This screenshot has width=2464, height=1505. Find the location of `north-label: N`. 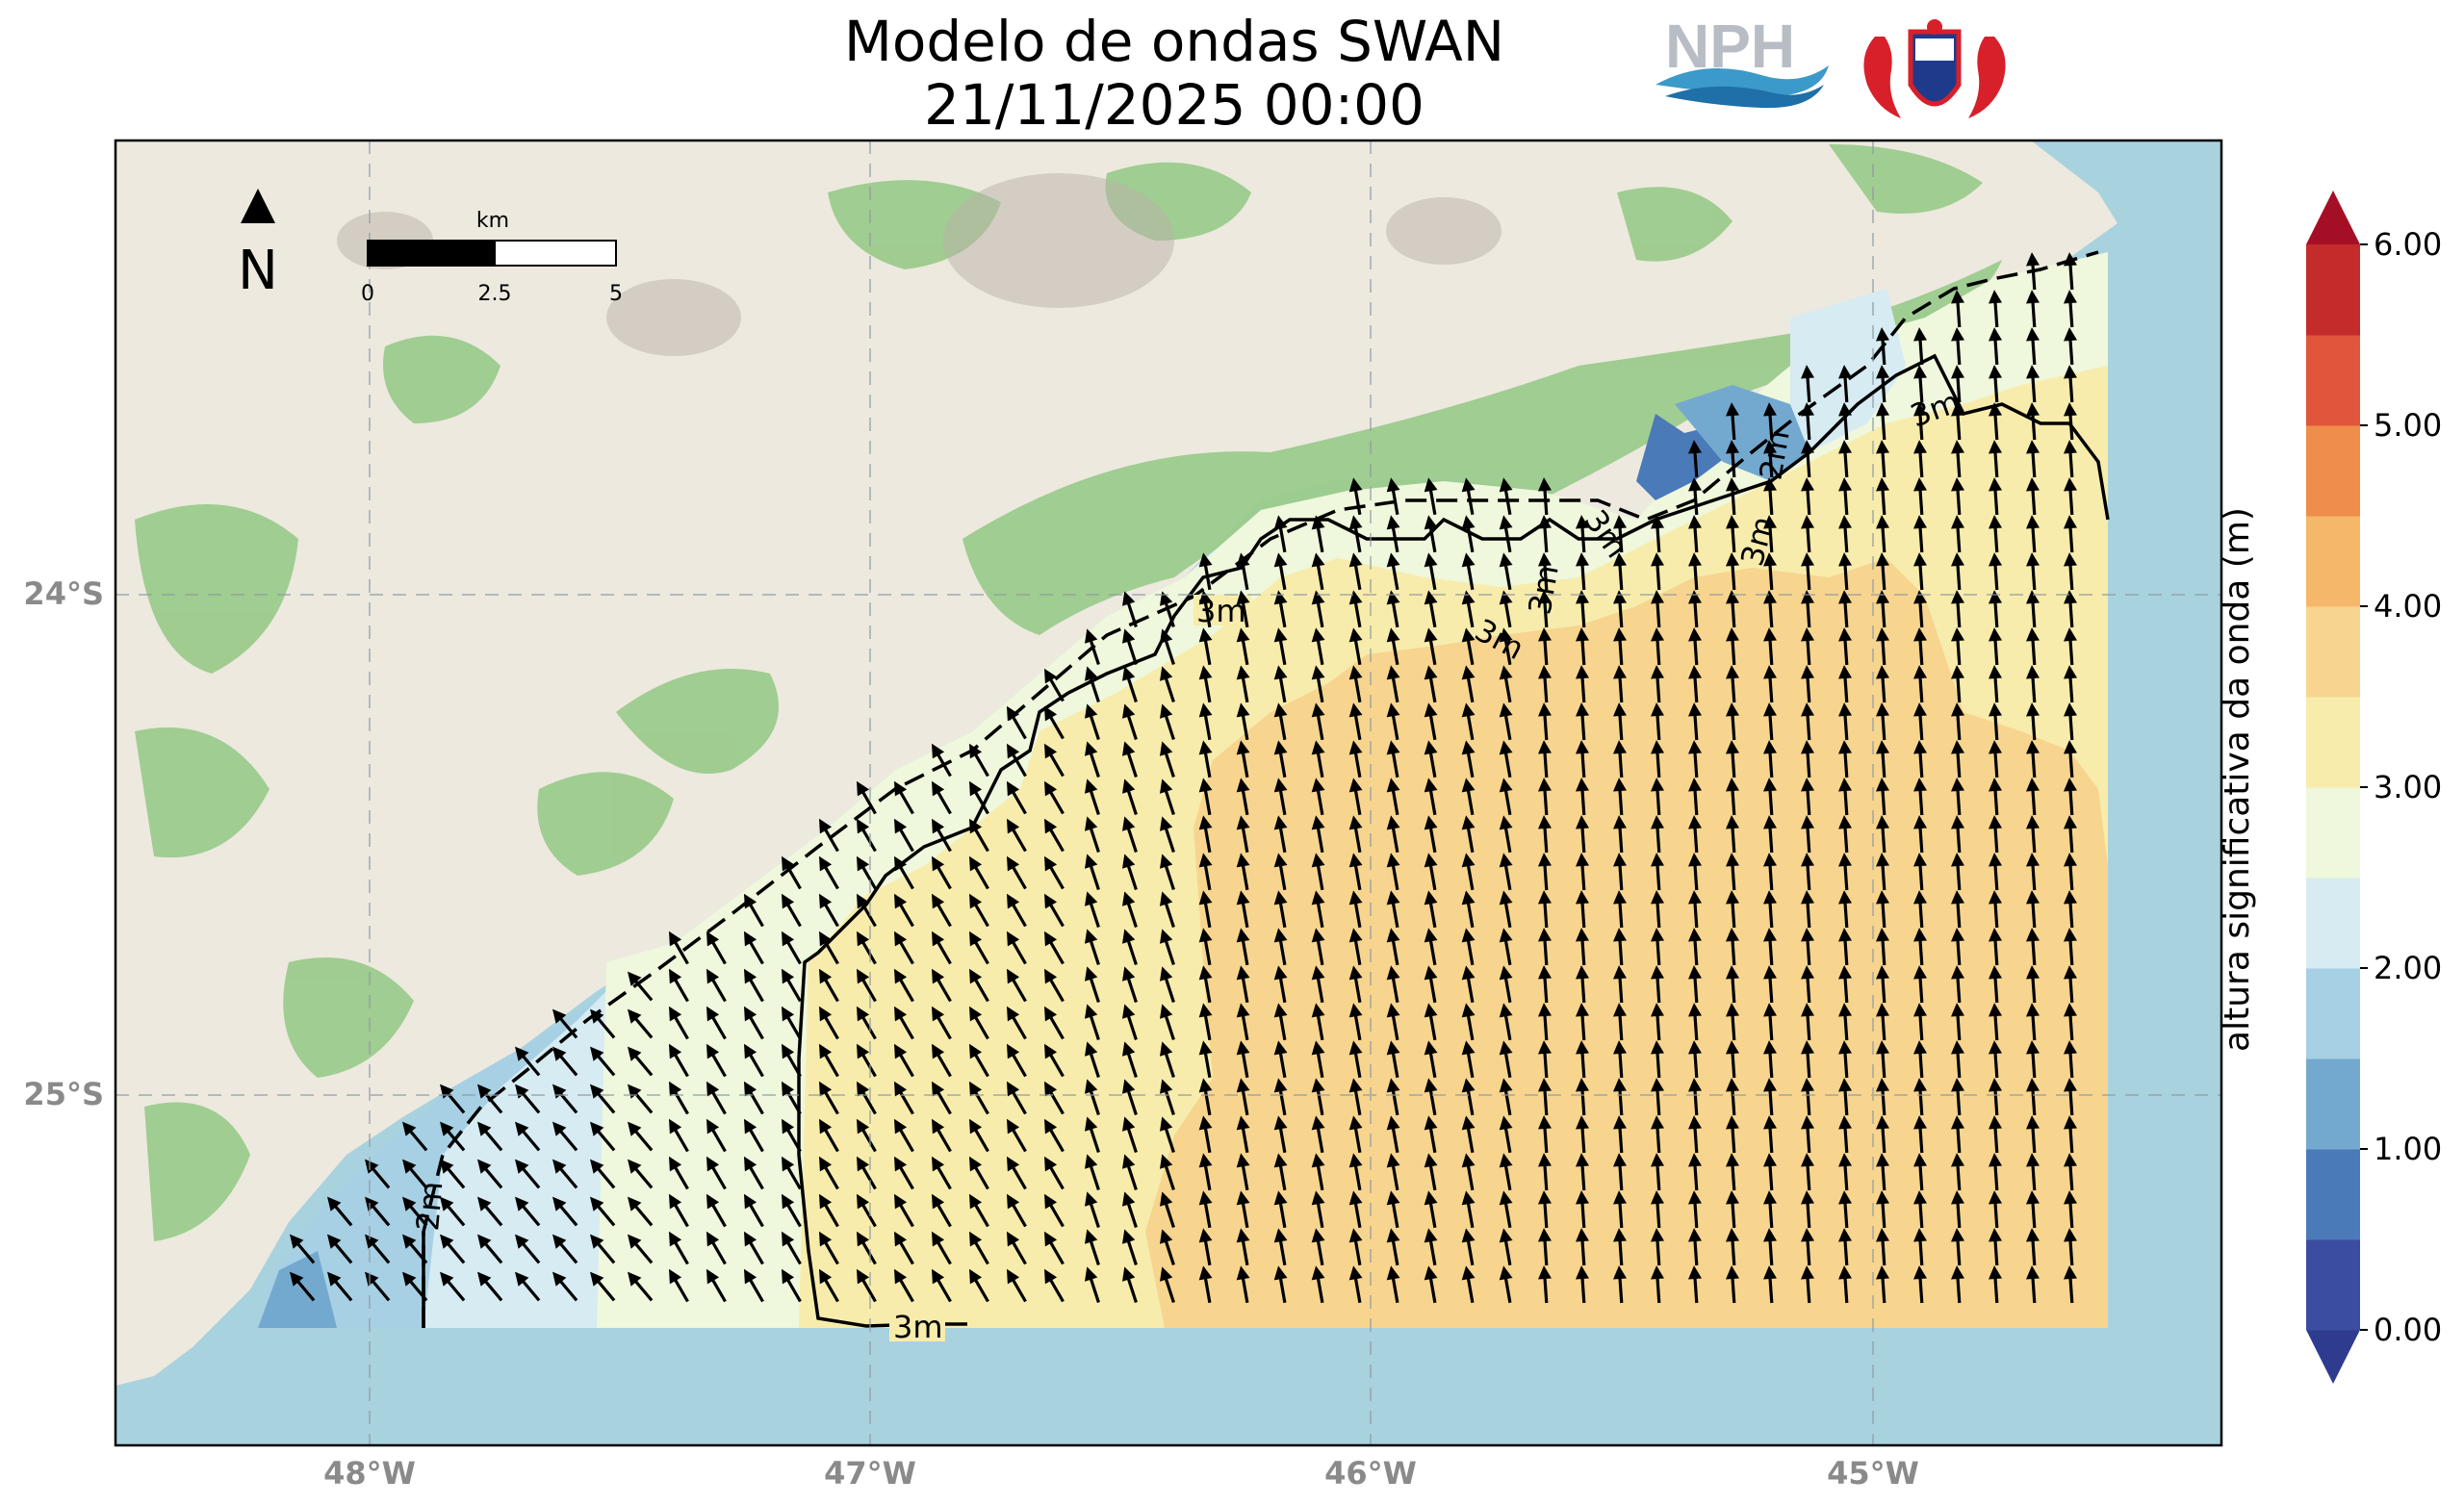

north-label: N is located at coordinates (258, 271).